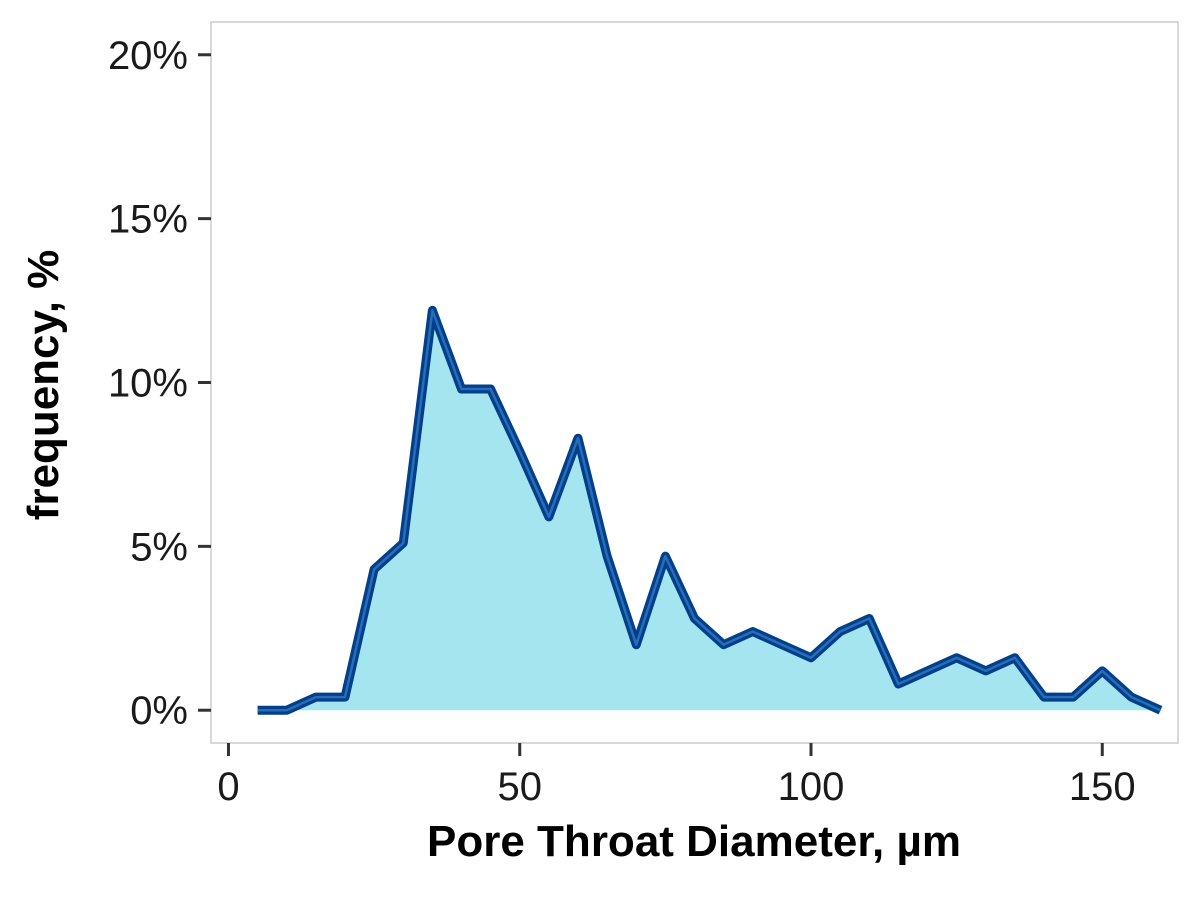  Describe the element at coordinates (148, 384) in the screenshot. I see `y-tick-label: 10%` at that location.